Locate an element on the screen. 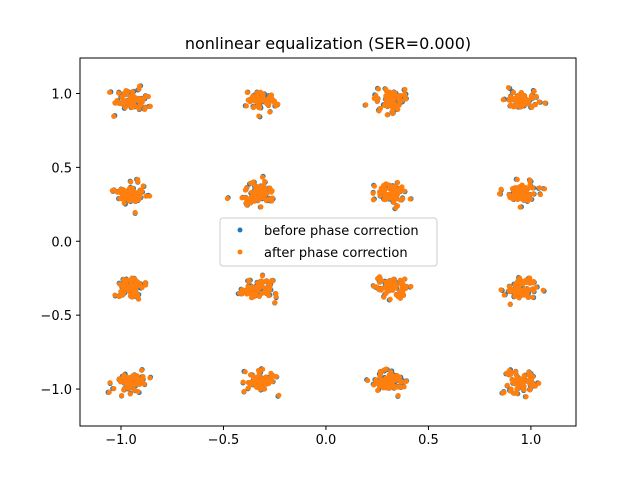  y-tick-label: −0.5 is located at coordinates (56, 316).